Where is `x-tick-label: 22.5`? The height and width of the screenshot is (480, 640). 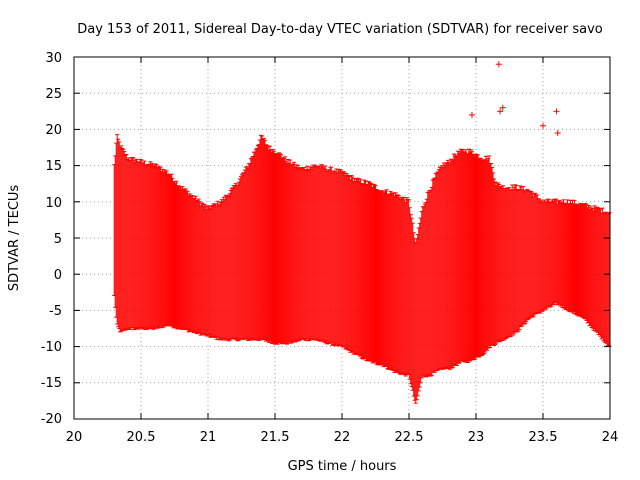
x-tick-label: 22.5 is located at coordinates (409, 437).